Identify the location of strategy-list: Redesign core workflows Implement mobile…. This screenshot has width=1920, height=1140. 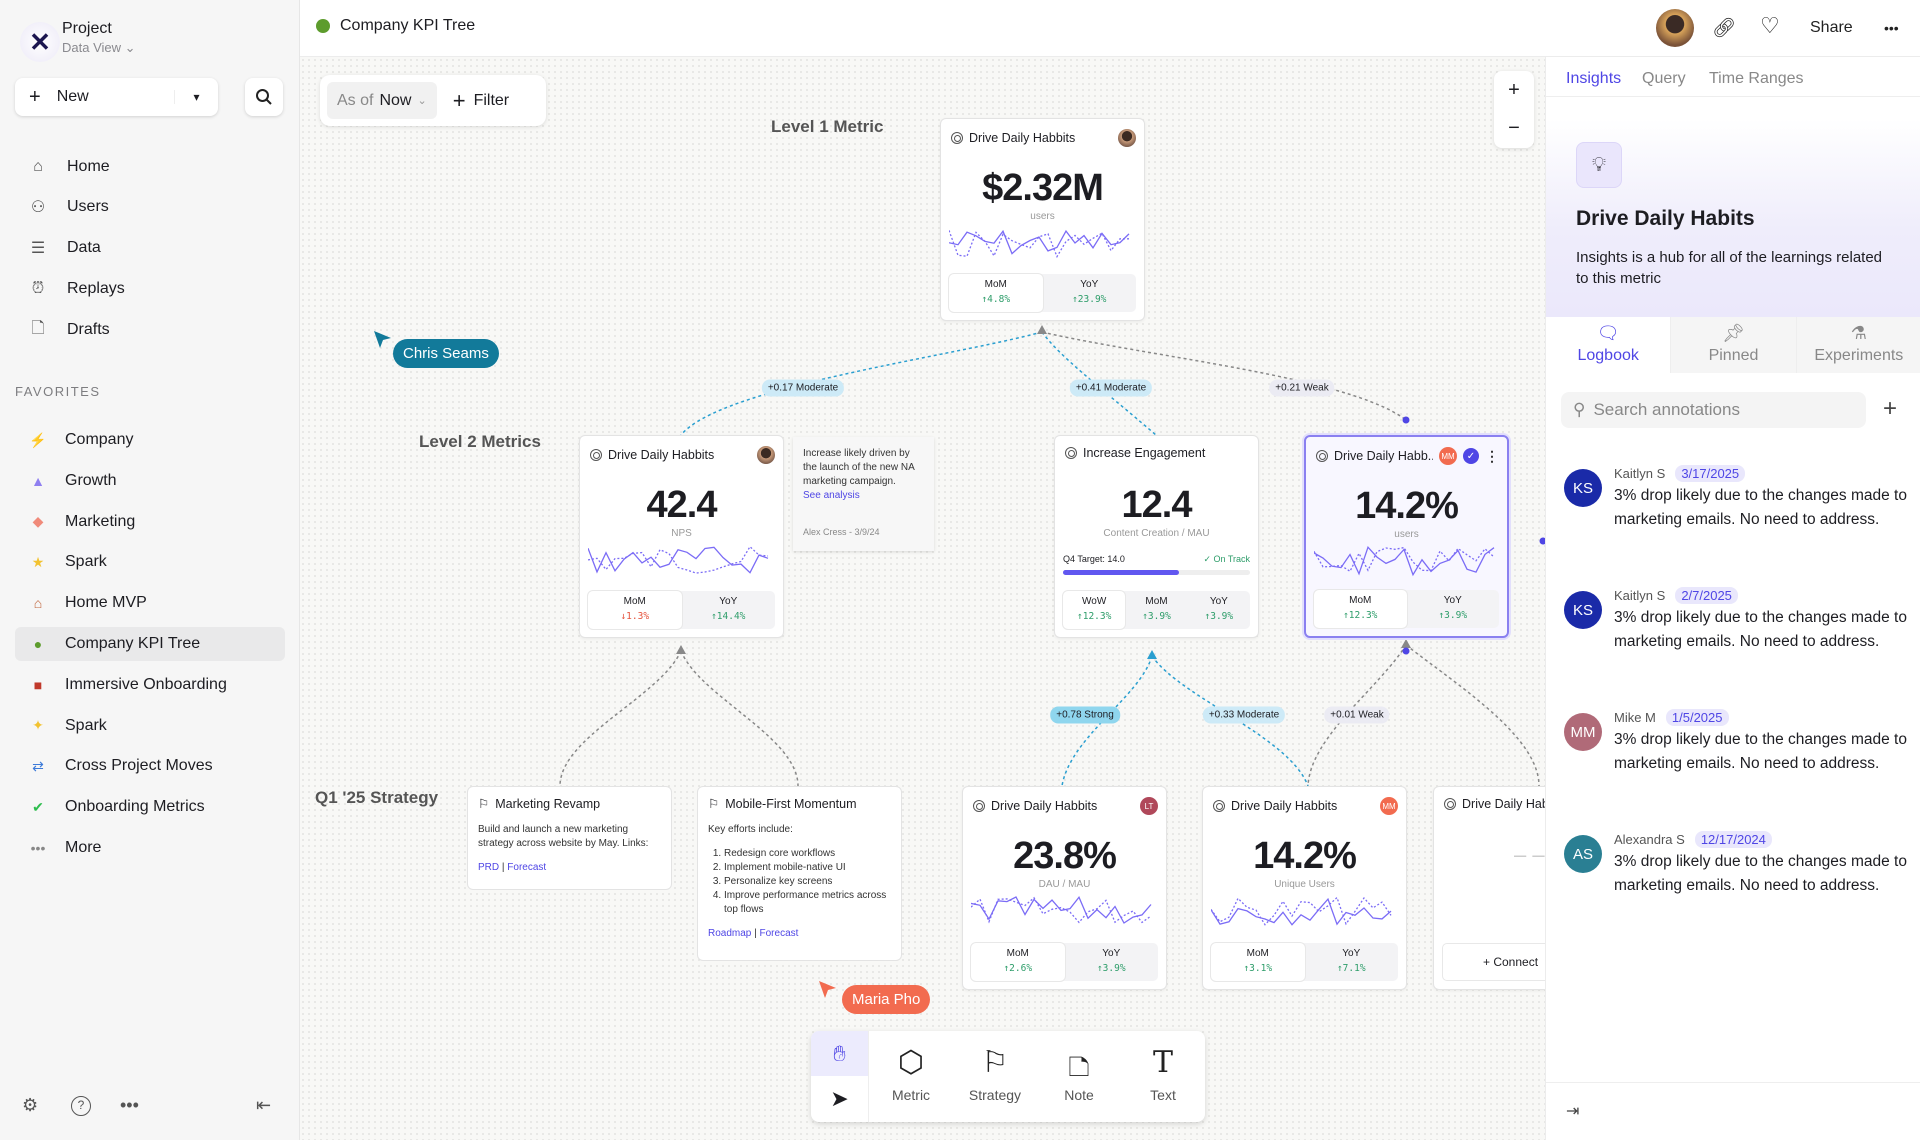
(807, 882).